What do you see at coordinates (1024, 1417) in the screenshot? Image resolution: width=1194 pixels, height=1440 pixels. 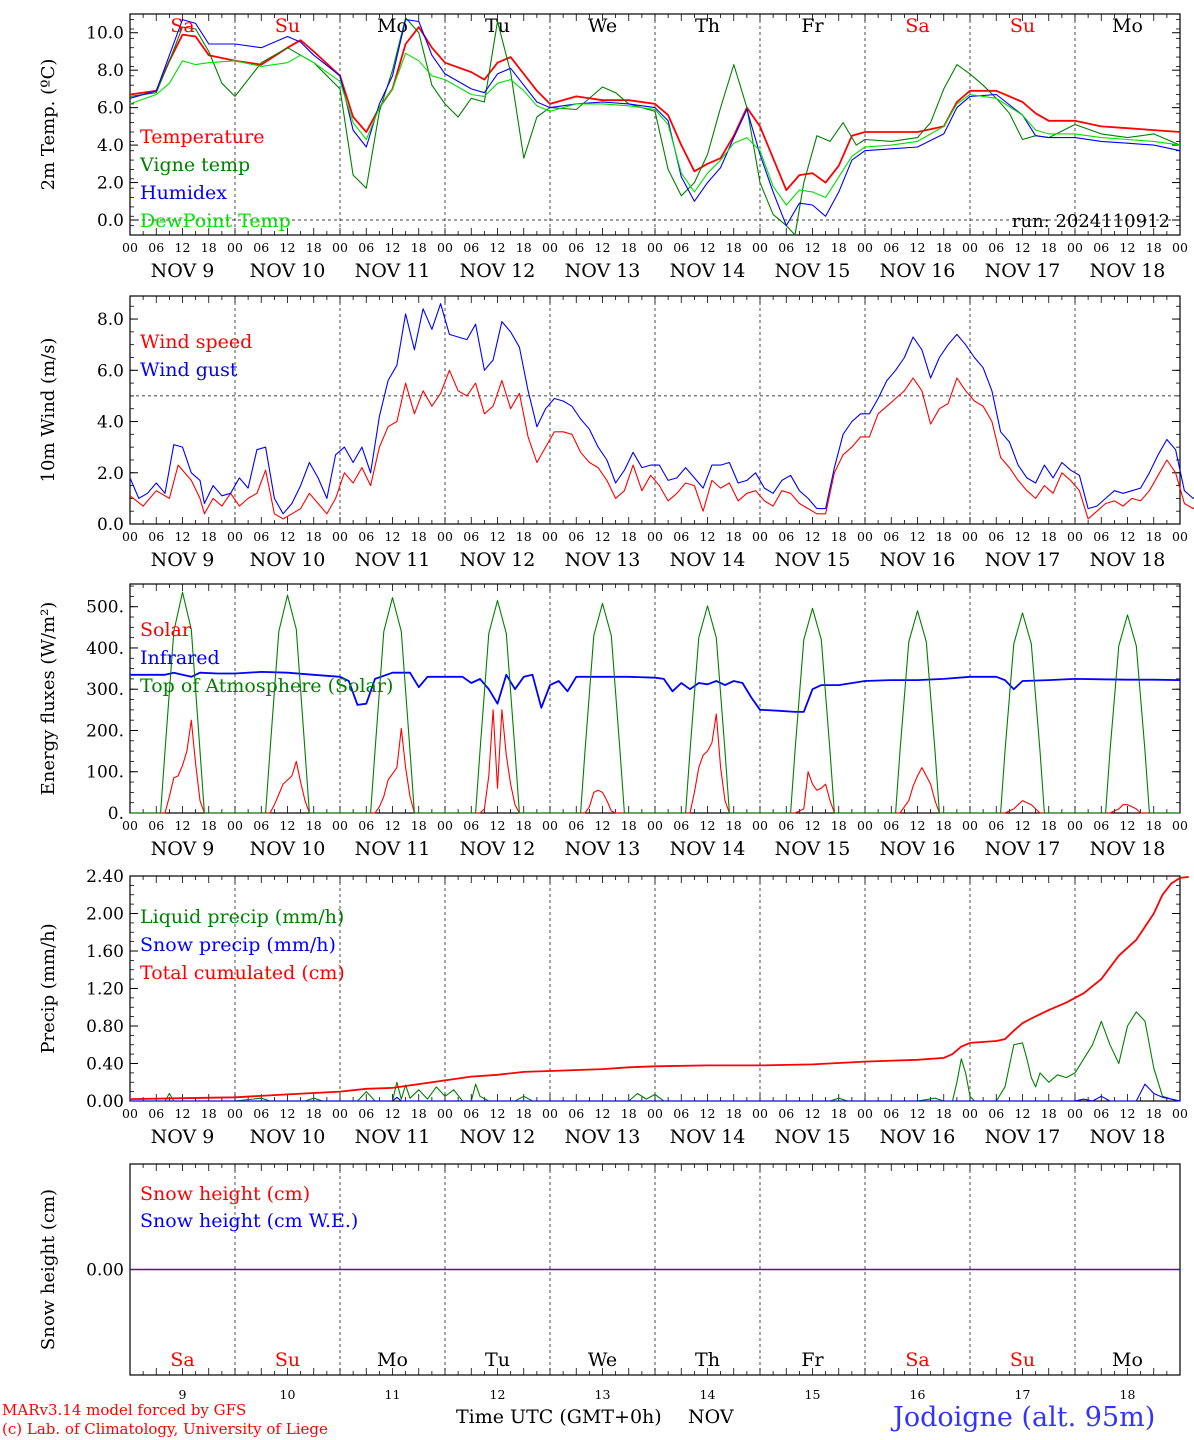 I see `station-label: Jodoigne (alt. 95m)` at bounding box center [1024, 1417].